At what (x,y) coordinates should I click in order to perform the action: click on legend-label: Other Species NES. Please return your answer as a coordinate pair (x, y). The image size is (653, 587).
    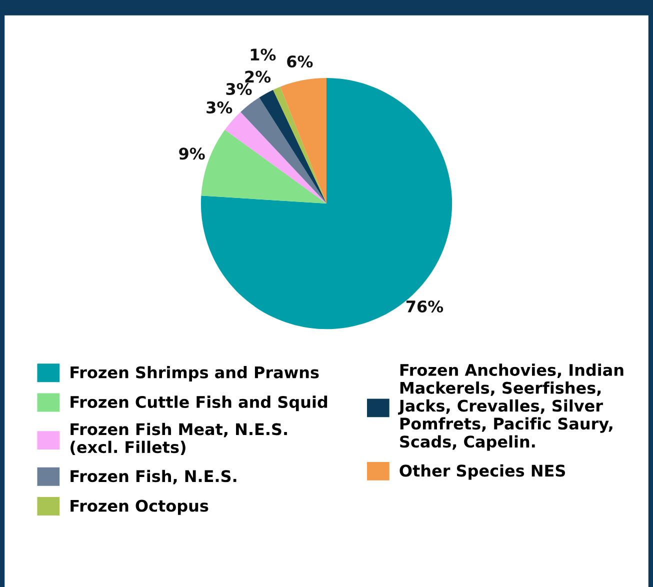
    Looking at the image, I should click on (483, 472).